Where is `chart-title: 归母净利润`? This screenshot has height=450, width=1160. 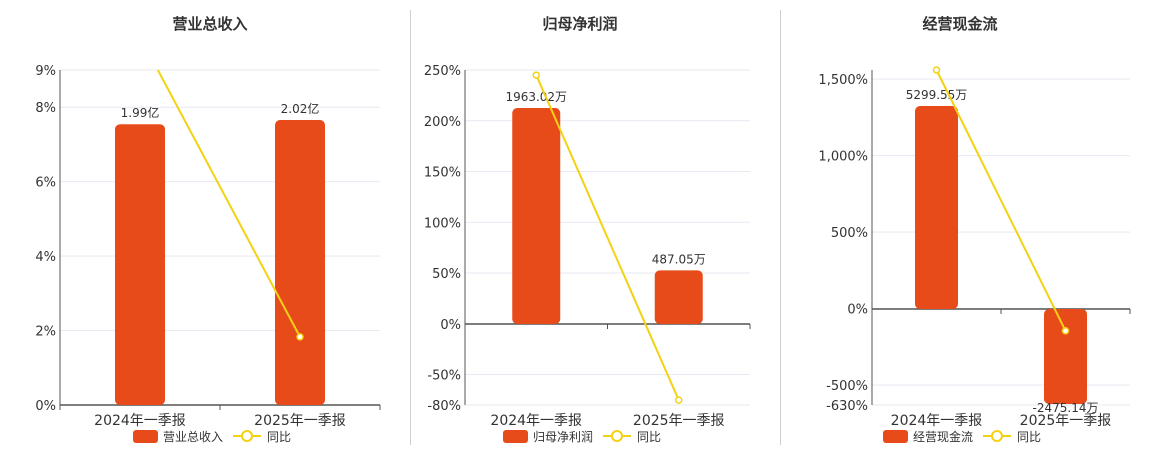
chart-title: 归母净利润 is located at coordinates (579, 24).